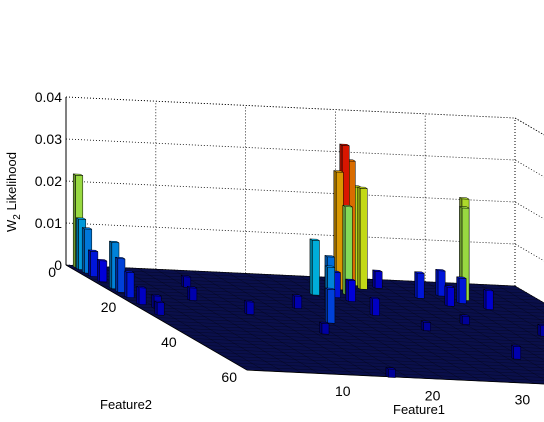 The width and height of the screenshot is (544, 422). I want to click on z-tick-label: 0.01, so click(48, 223).